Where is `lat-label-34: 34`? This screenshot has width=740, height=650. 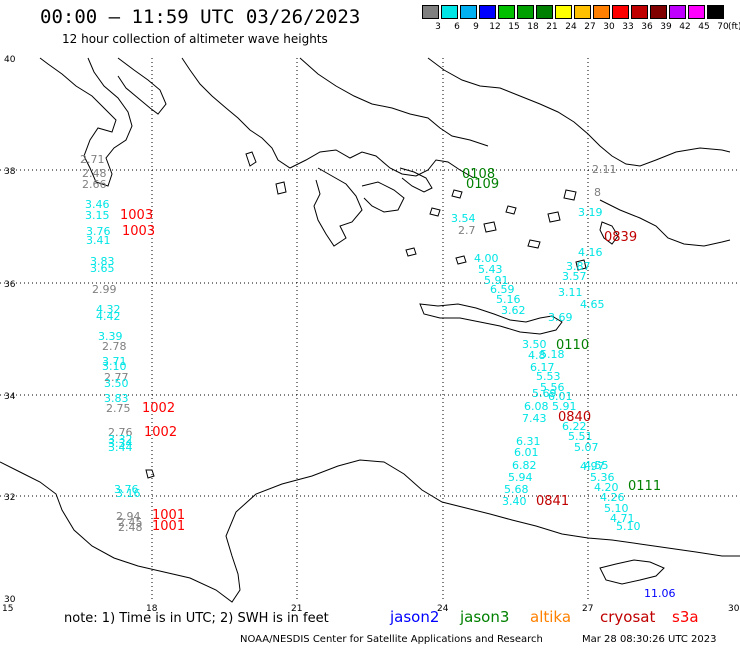
lat-label-34: 34 is located at coordinates (10, 397).